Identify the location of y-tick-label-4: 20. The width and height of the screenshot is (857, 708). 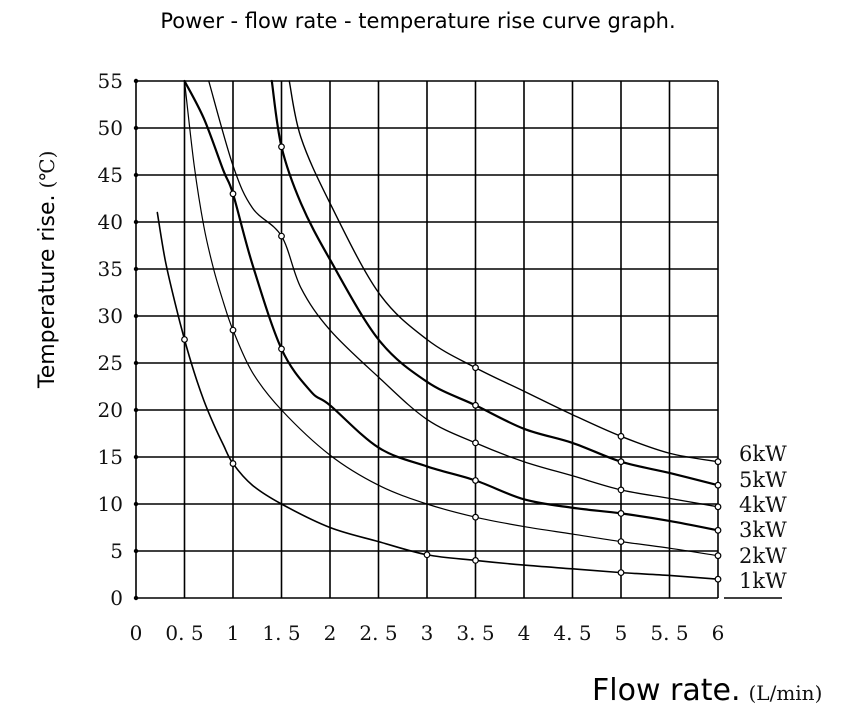
(110, 410).